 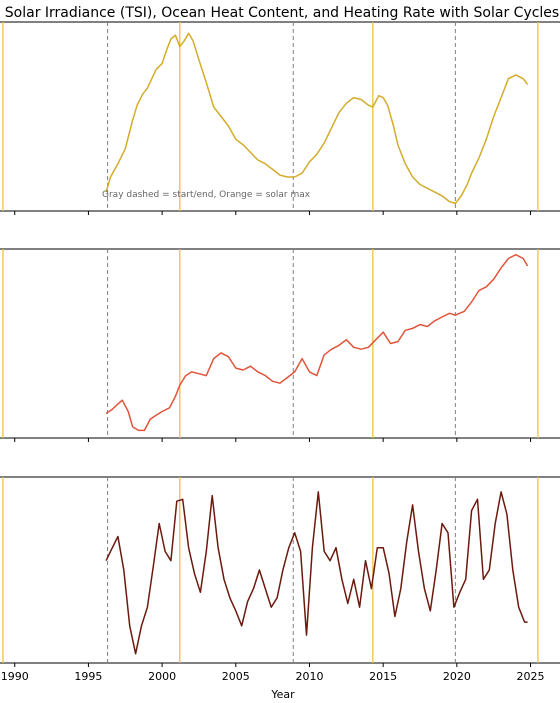 I want to click on x-tick-label-3: 2005, so click(x=236, y=676).